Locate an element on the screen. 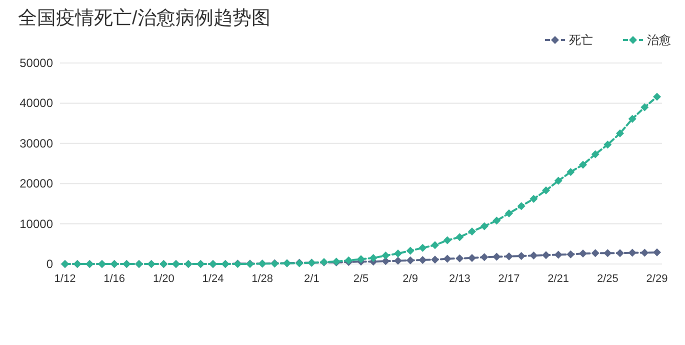 The height and width of the screenshot is (345, 685). x-tick-label: 1/16 is located at coordinates (115, 279).